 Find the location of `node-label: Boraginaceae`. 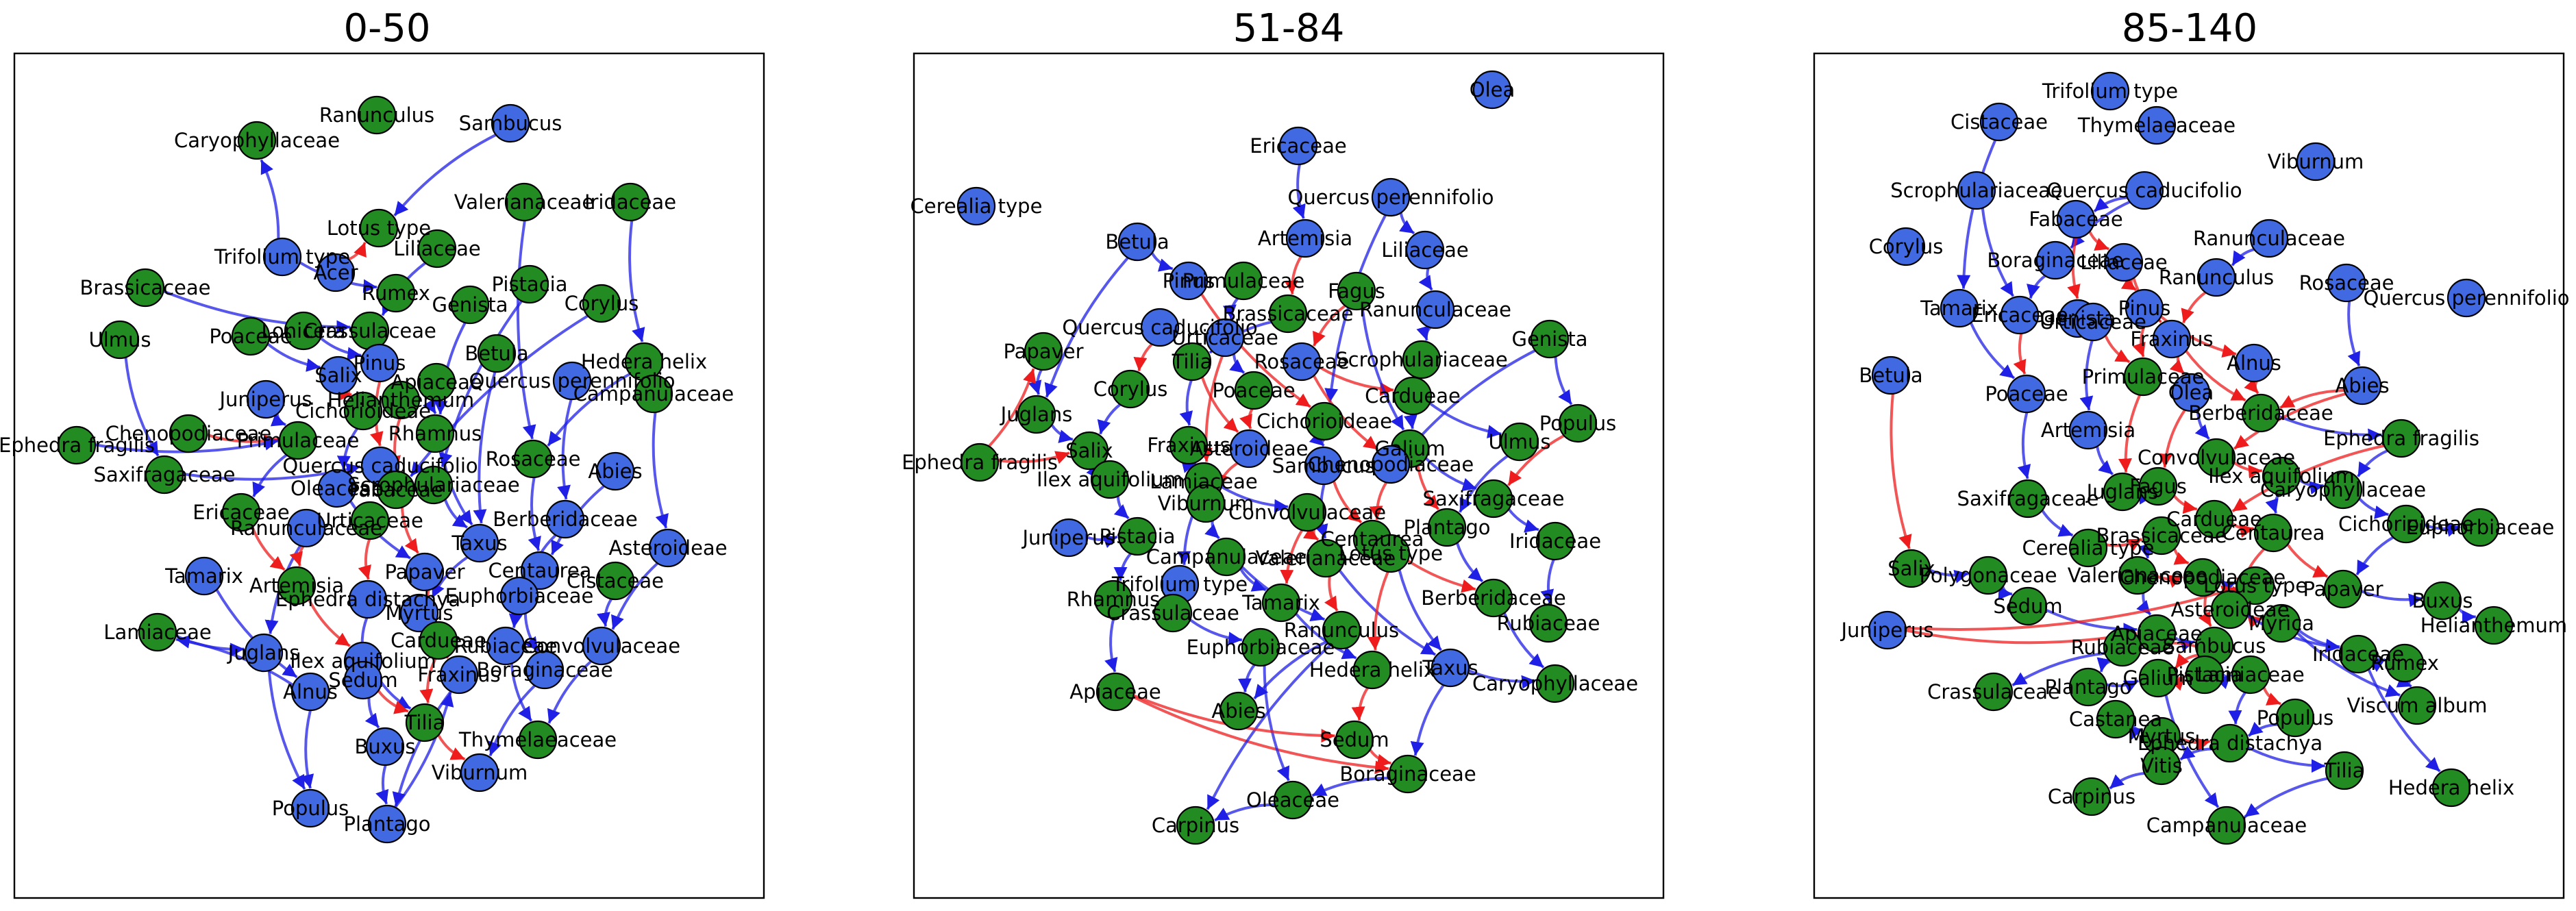

node-label: Boraginaceae is located at coordinates (2055, 260).